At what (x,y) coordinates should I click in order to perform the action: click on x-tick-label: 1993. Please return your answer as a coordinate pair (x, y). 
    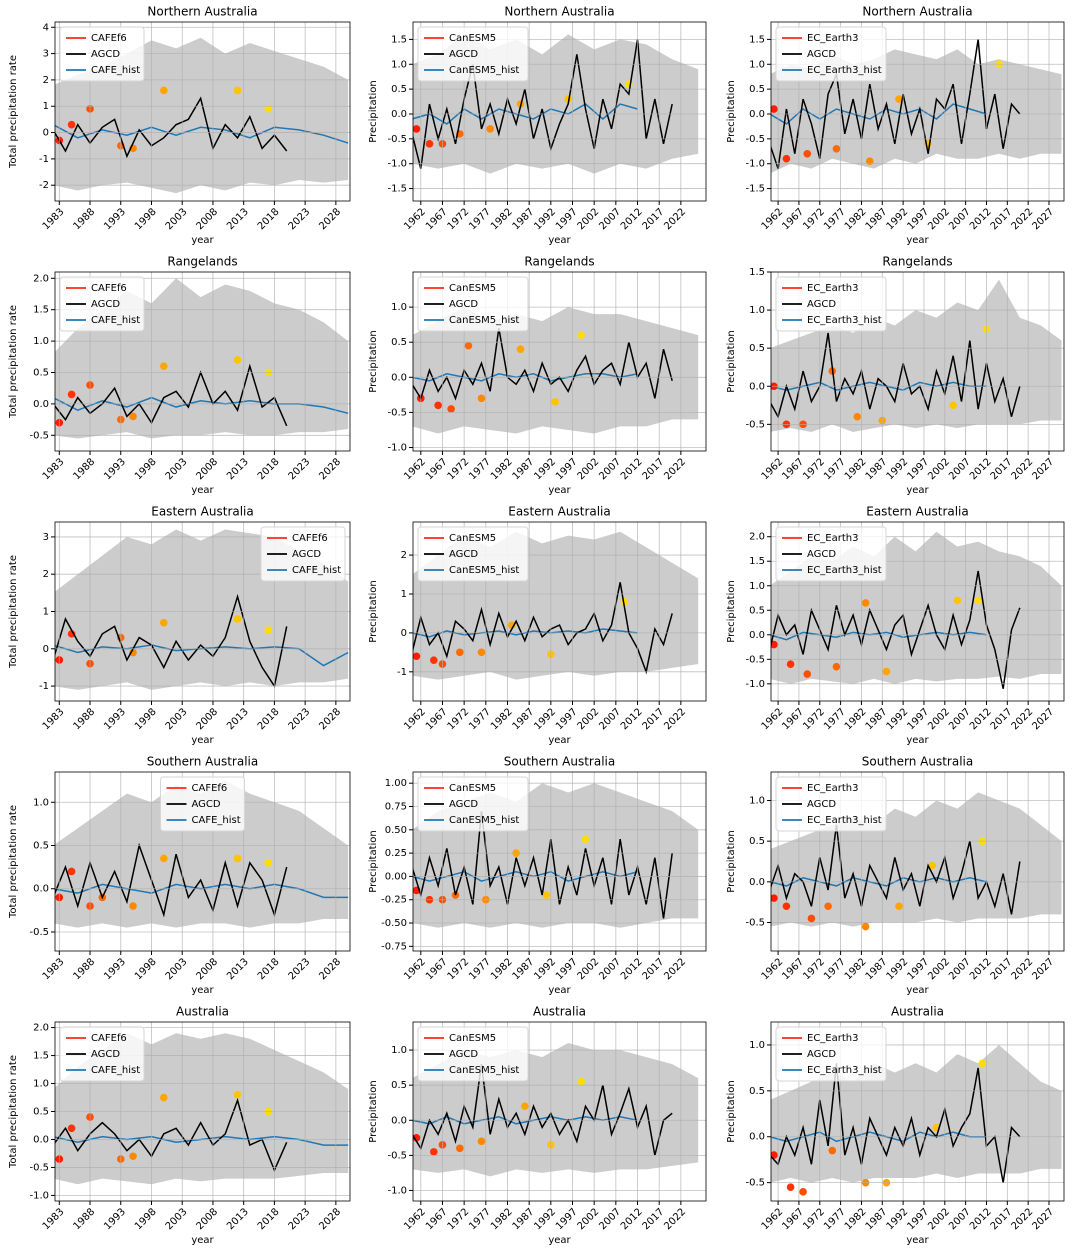
    Looking at the image, I should click on (115, 469).